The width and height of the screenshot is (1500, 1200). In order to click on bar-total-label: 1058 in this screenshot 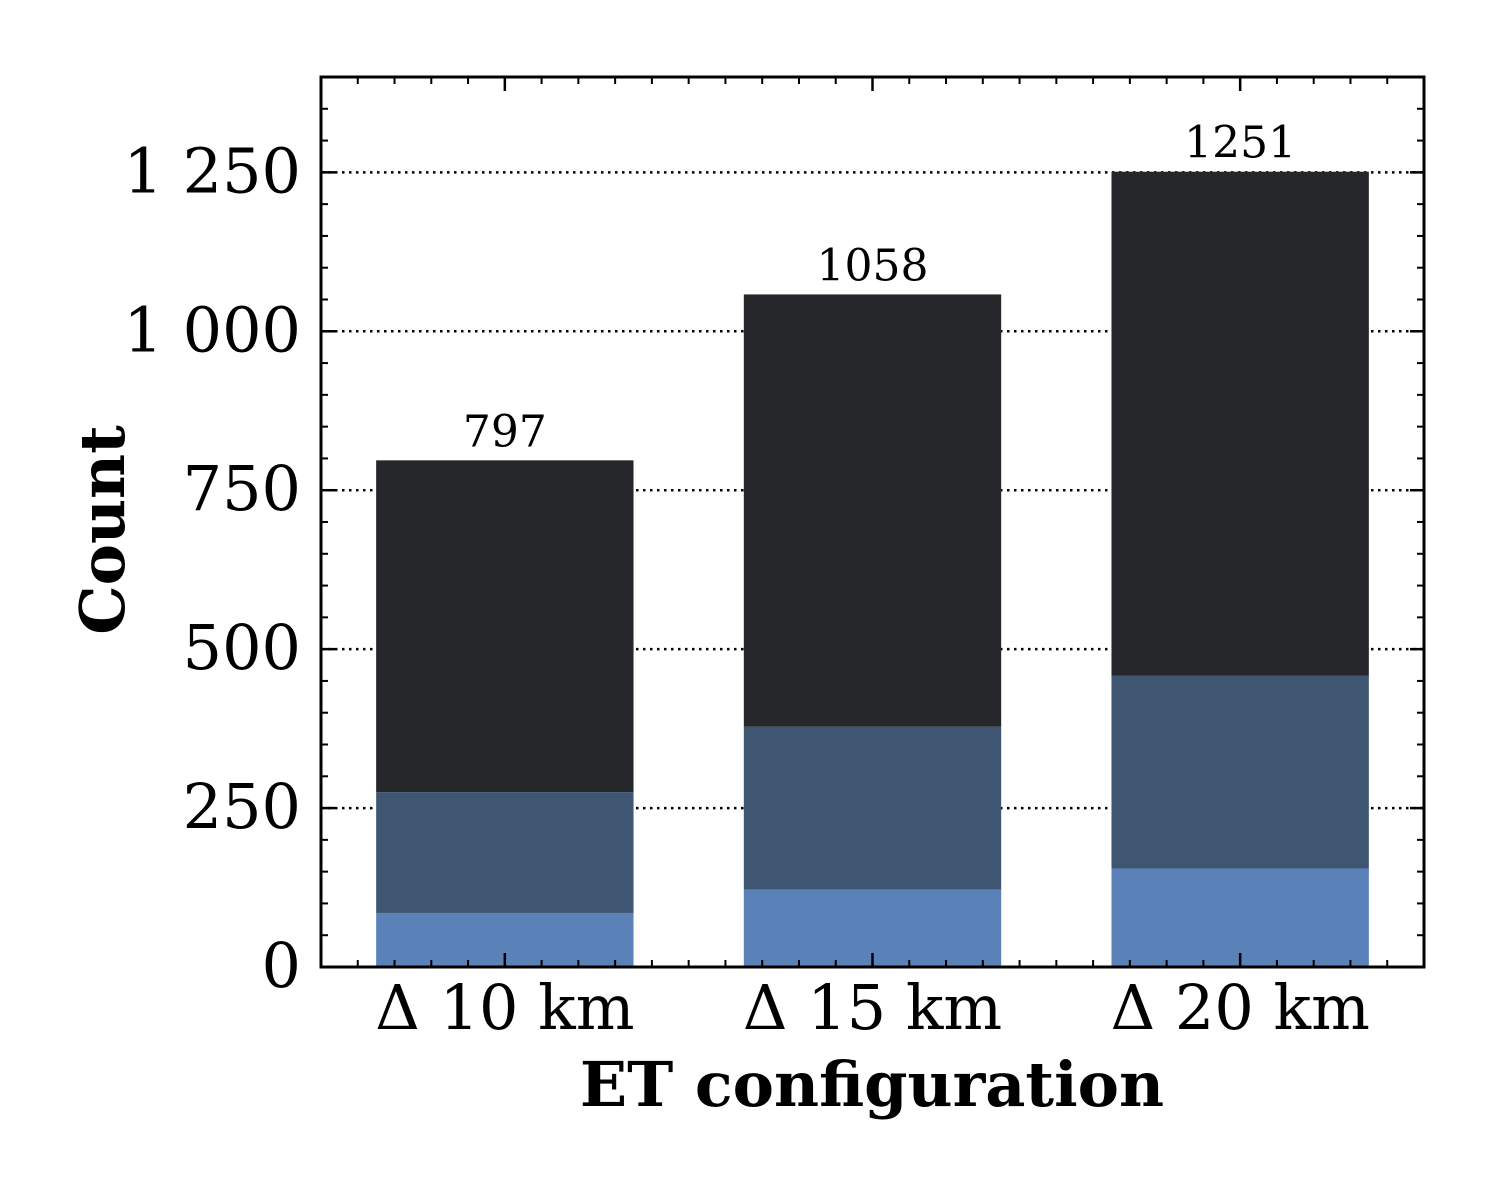, I will do `click(873, 265)`.